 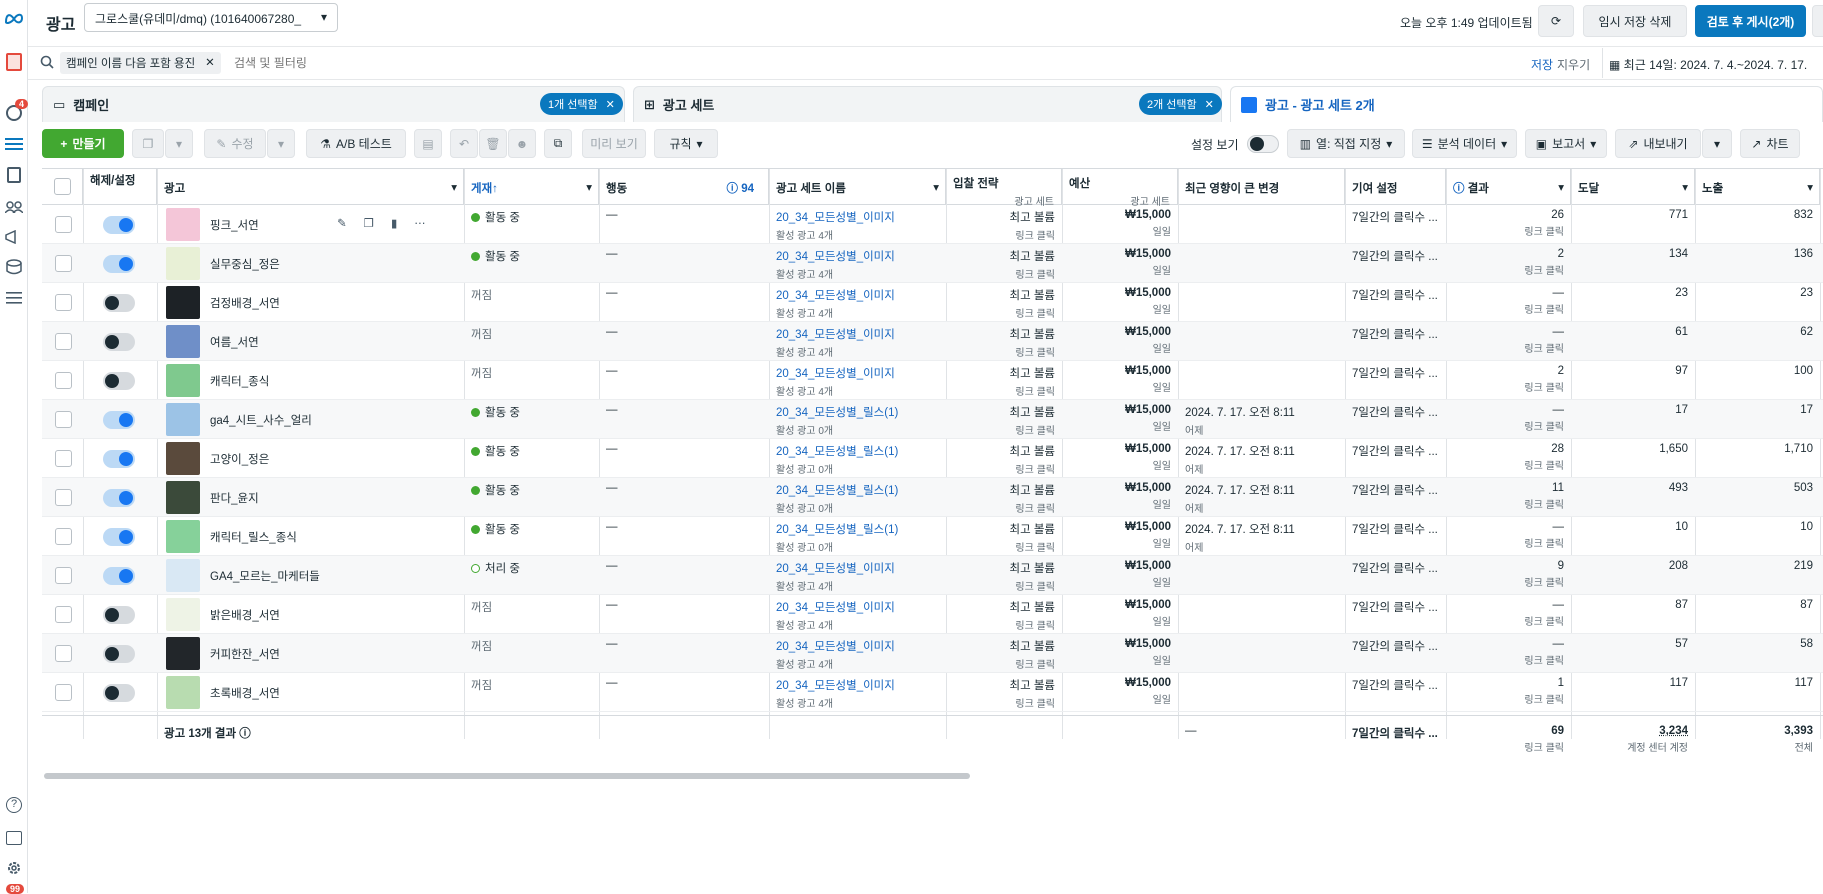 What do you see at coordinates (927, 104) in the screenshot?
I see `tab-ad-sets: ⊞ 광고 세트` at bounding box center [927, 104].